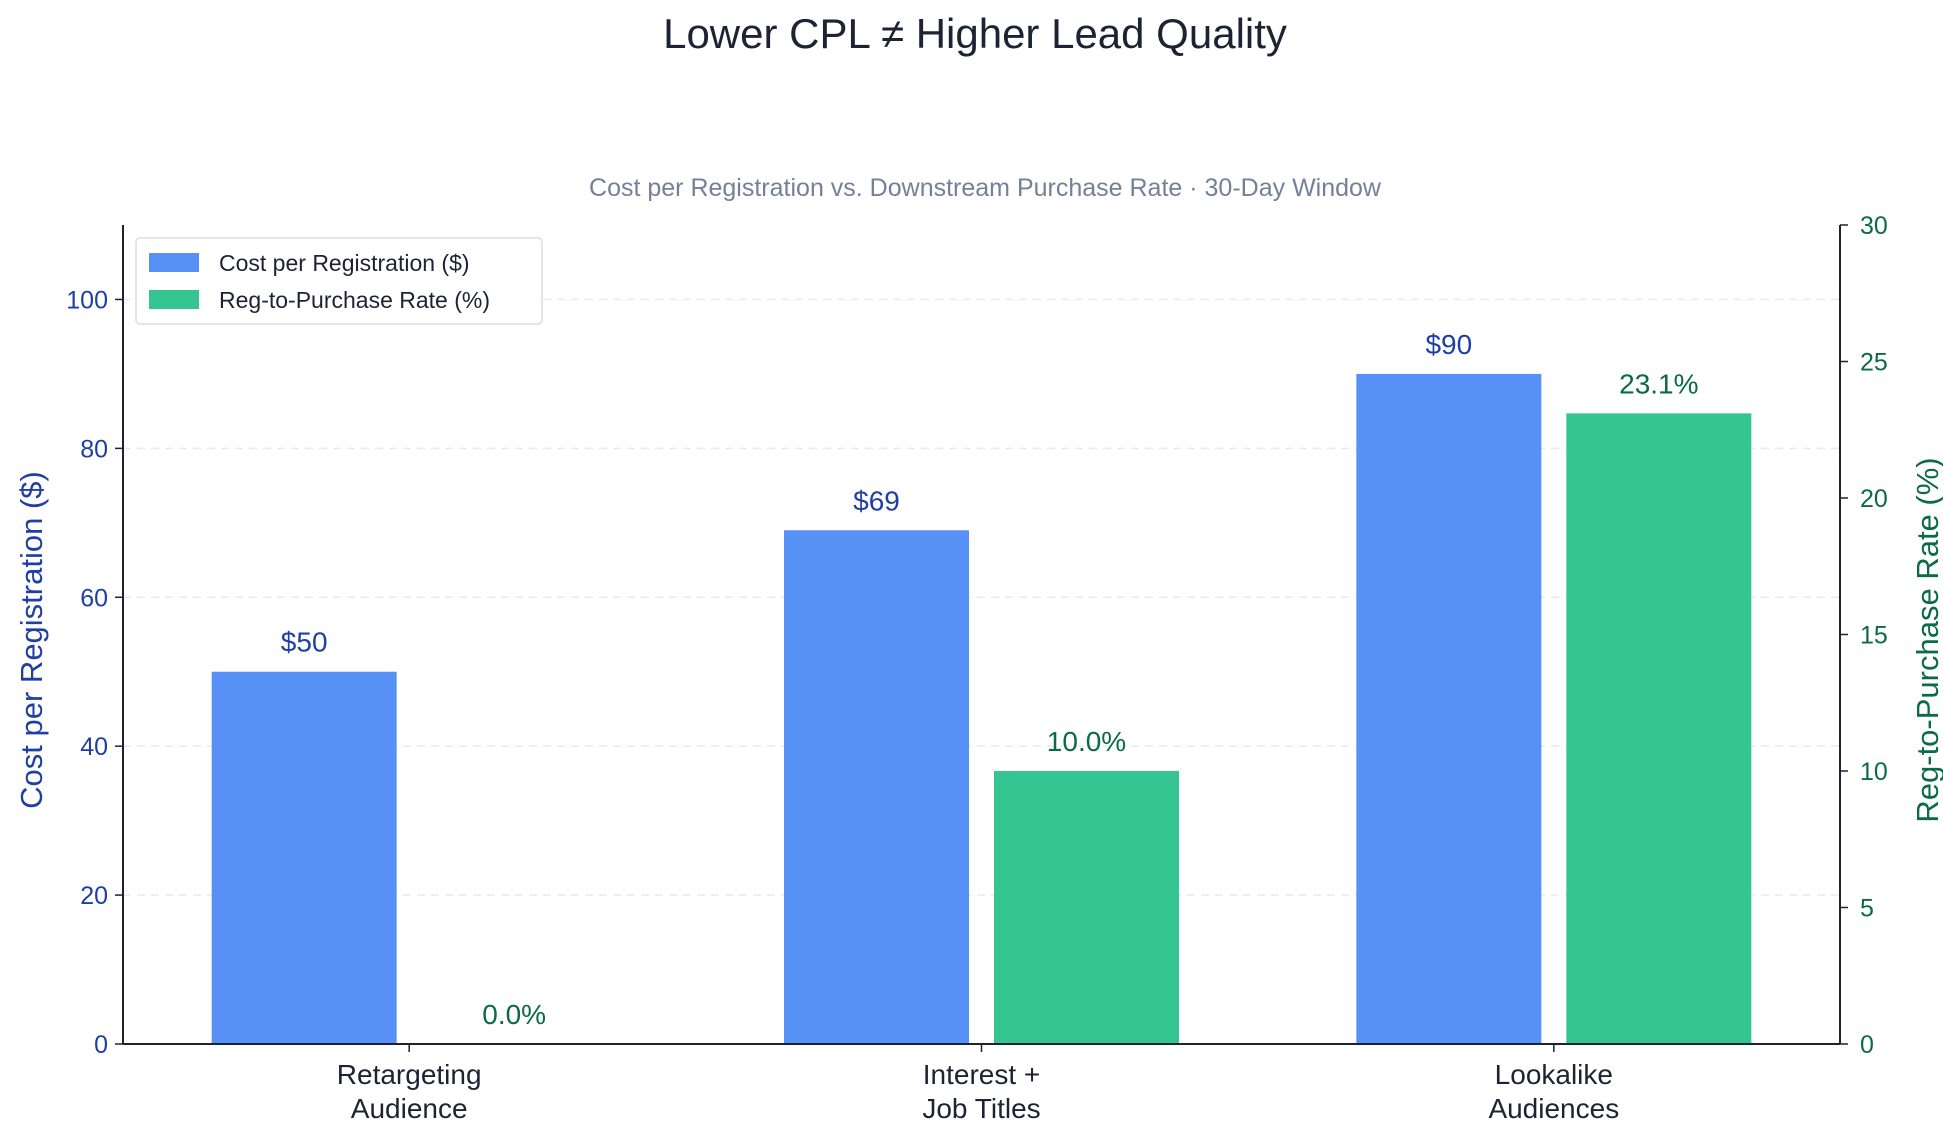  What do you see at coordinates (1553, 1108) in the screenshot?
I see `category-label: Audiences` at bounding box center [1553, 1108].